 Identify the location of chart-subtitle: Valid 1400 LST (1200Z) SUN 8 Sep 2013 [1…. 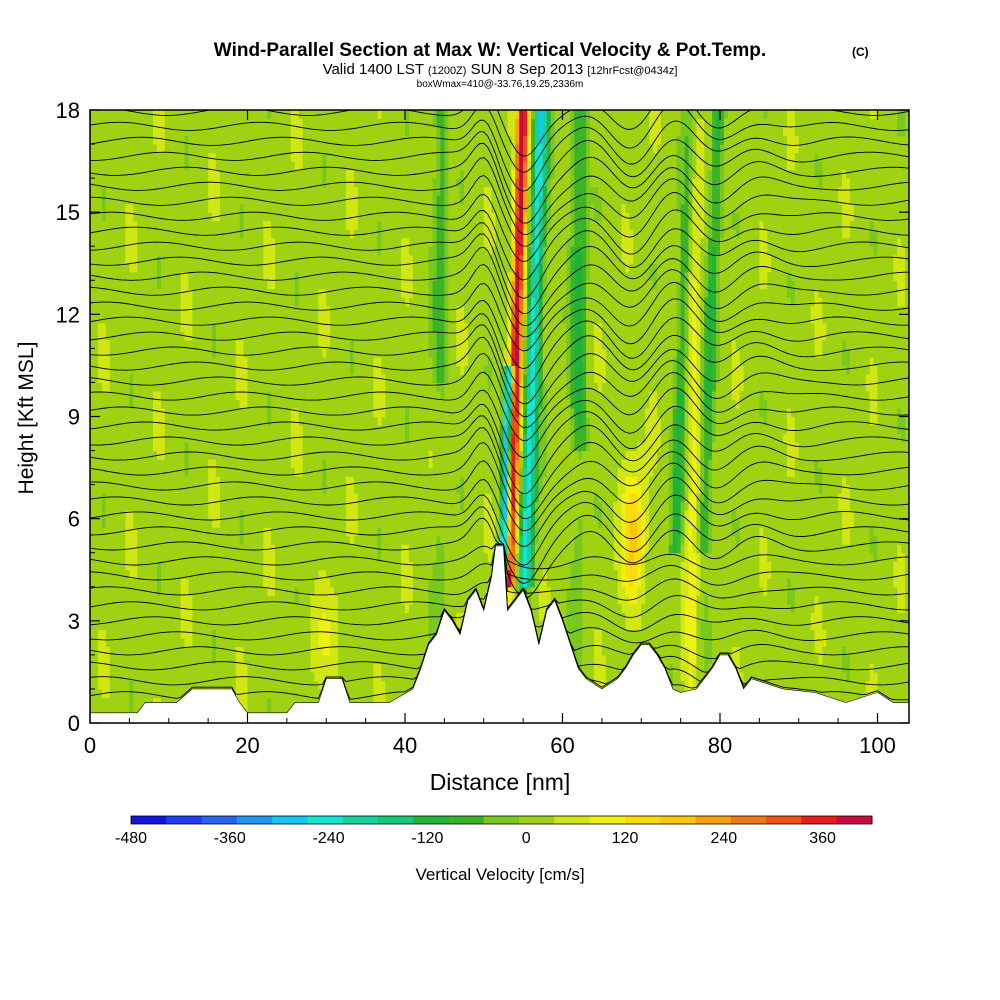
(500, 69).